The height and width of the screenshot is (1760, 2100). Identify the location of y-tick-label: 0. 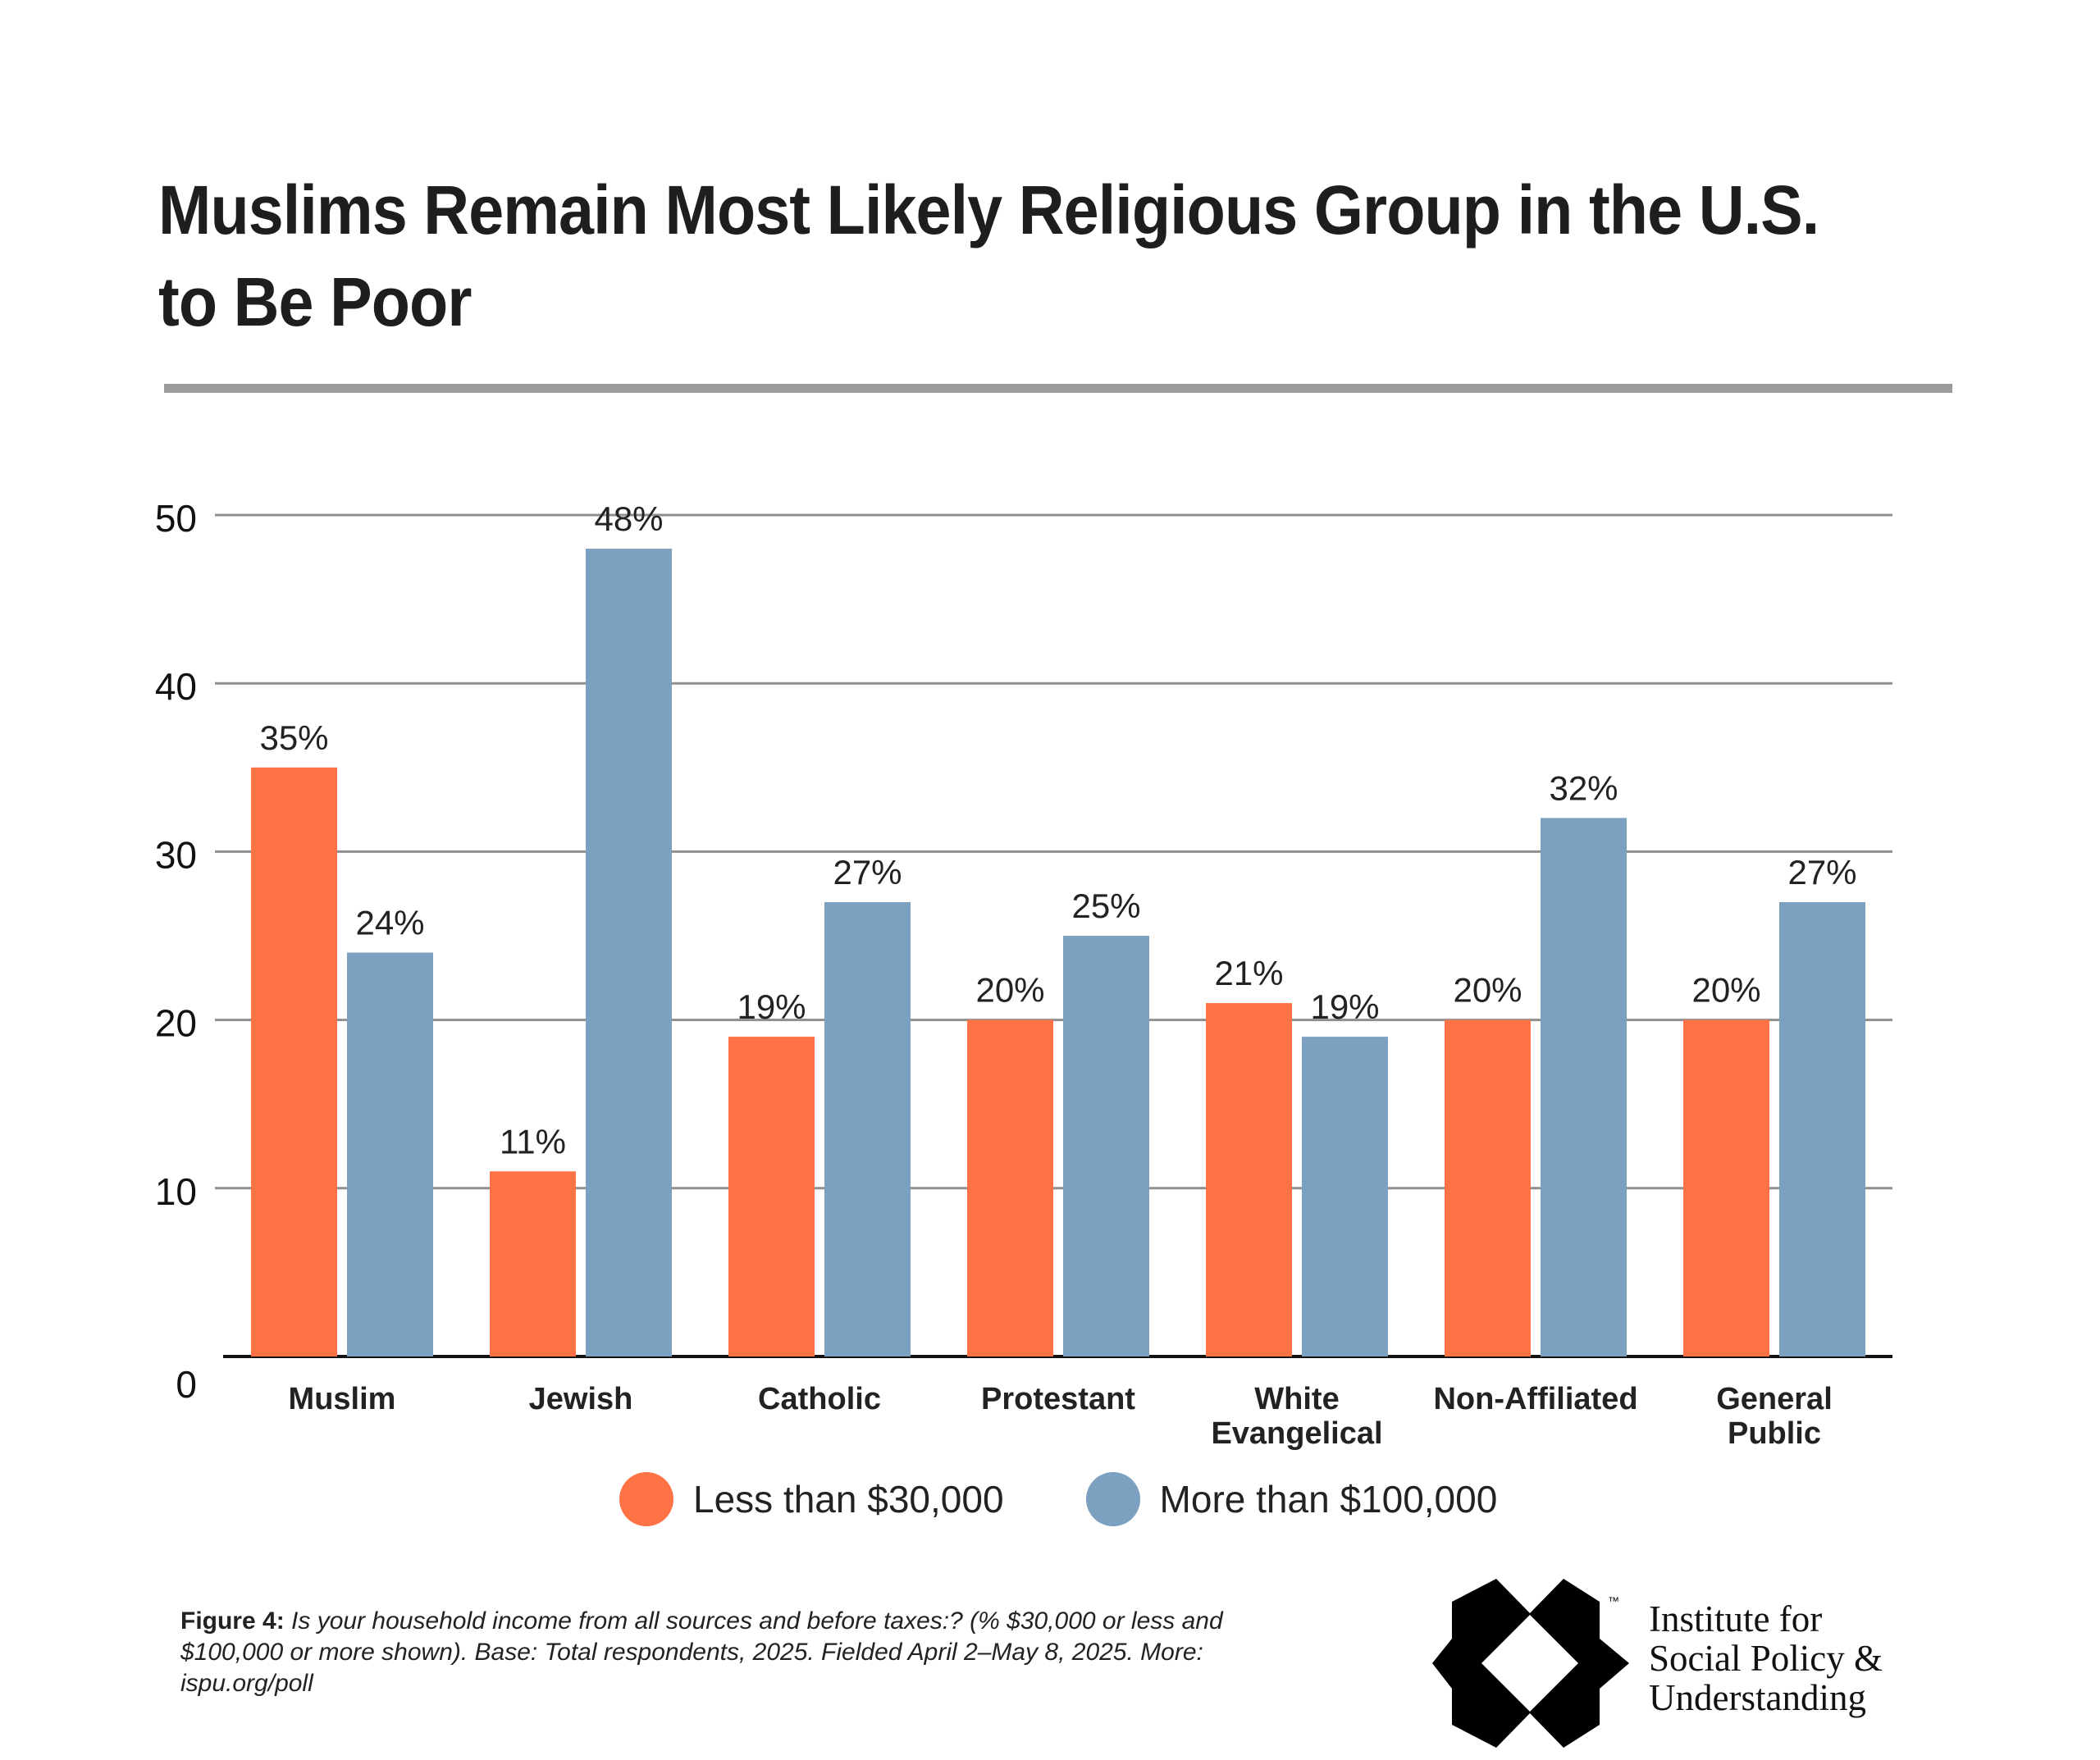
(186, 1384).